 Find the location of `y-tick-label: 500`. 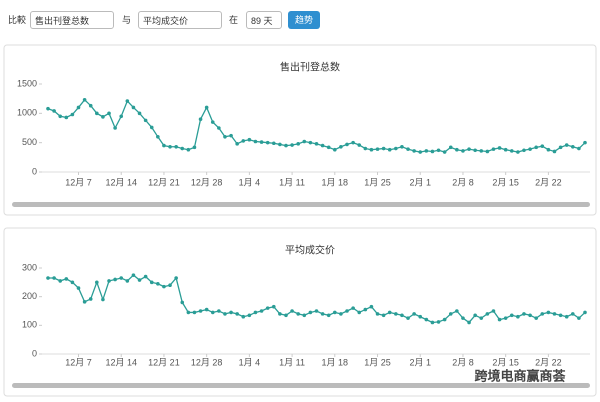

y-tick-label: 500 is located at coordinates (29, 142).